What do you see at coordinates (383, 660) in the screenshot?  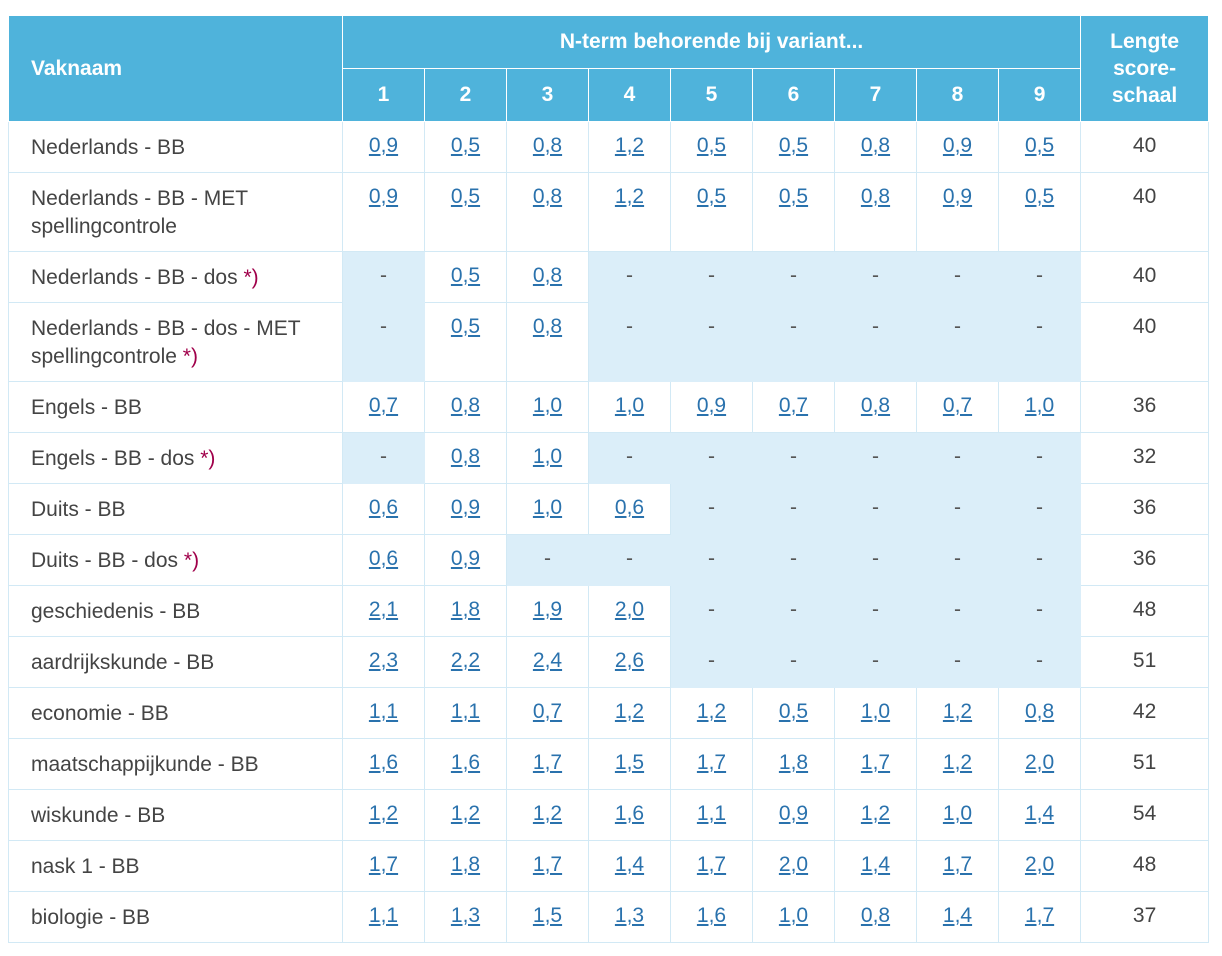 I see `nterm-link: 2,3` at bounding box center [383, 660].